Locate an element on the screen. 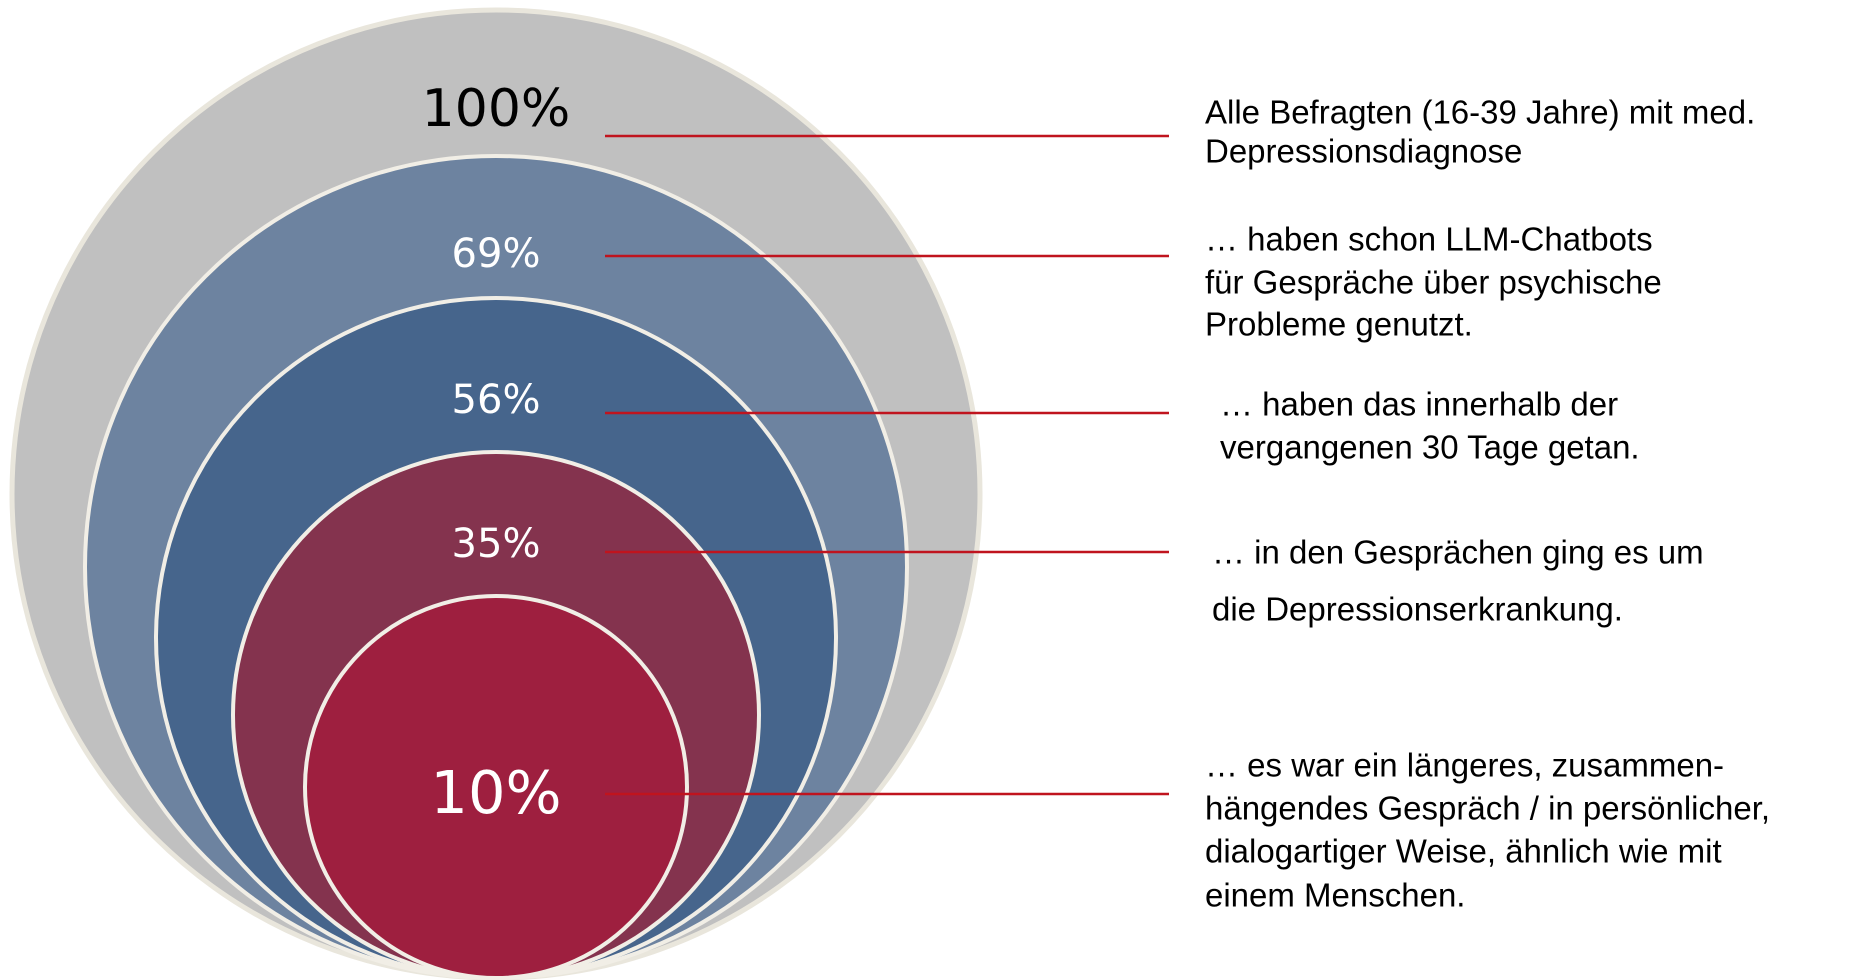  description: … in den Gesprächen ging es um is located at coordinates (1458, 552).